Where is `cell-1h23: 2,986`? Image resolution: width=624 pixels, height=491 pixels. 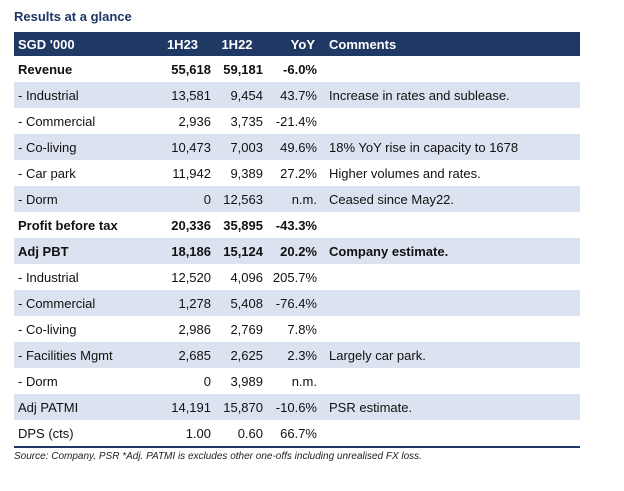 cell-1h23: 2,986 is located at coordinates (194, 329).